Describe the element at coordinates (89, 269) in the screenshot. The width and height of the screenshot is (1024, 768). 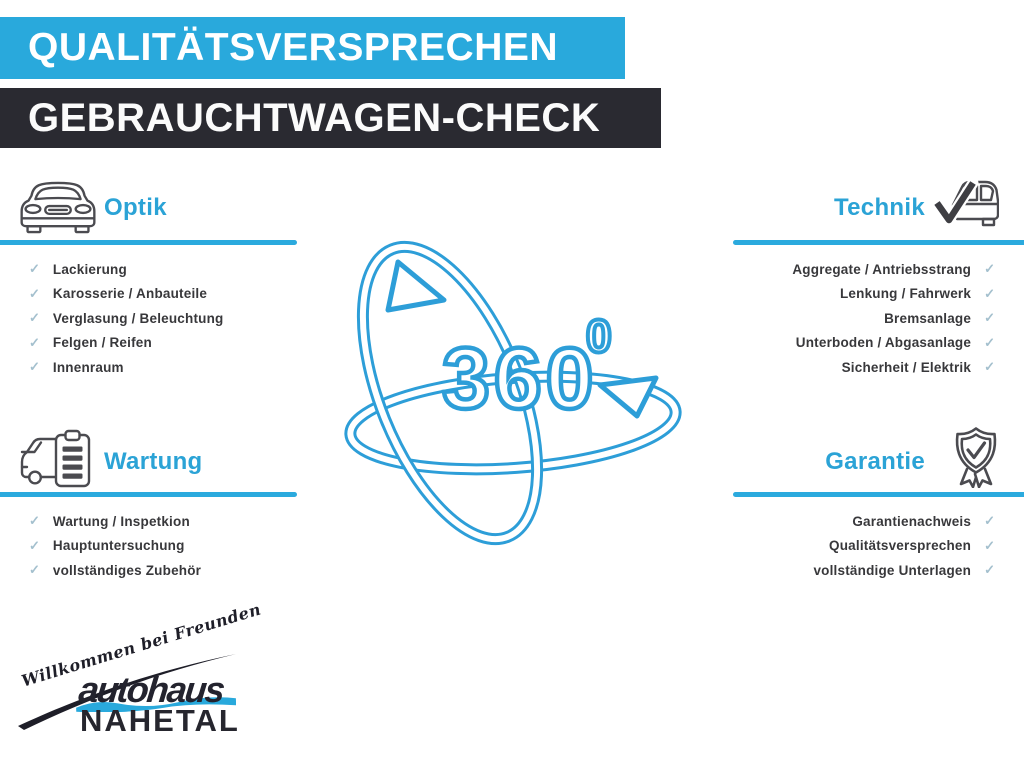
I see `list-item-label: Lackierung` at that location.